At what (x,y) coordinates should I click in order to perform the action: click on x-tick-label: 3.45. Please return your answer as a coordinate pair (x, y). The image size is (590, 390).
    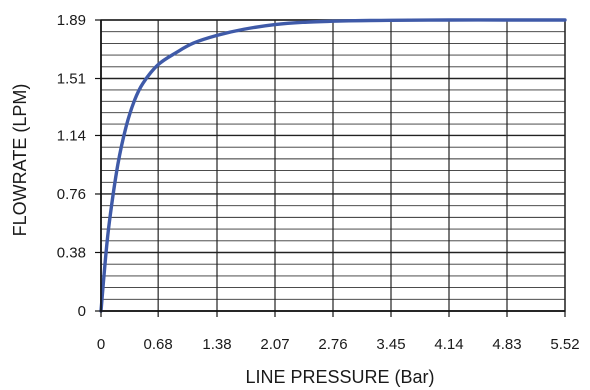
    Looking at the image, I should click on (390, 344).